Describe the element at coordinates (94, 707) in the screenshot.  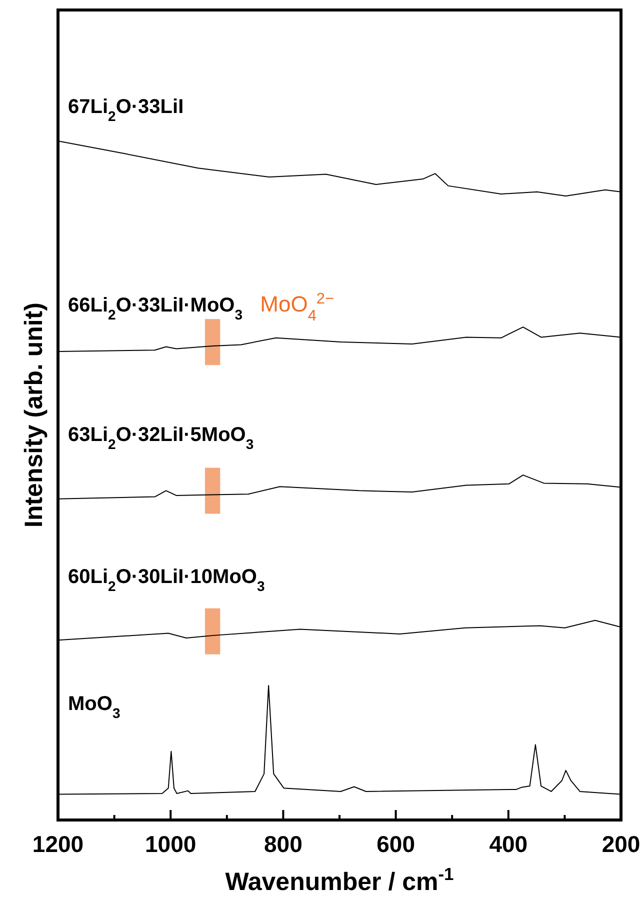
I see `text: MoO$_{3}$` at that location.